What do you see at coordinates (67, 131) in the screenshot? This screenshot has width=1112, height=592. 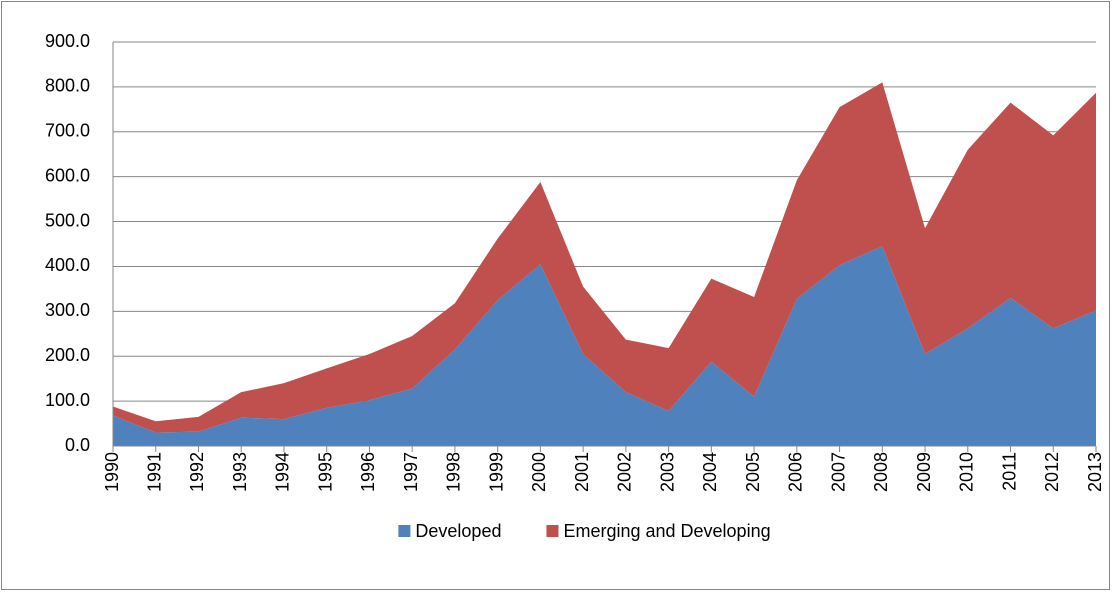 I see `y-tick-label: 700.0` at bounding box center [67, 131].